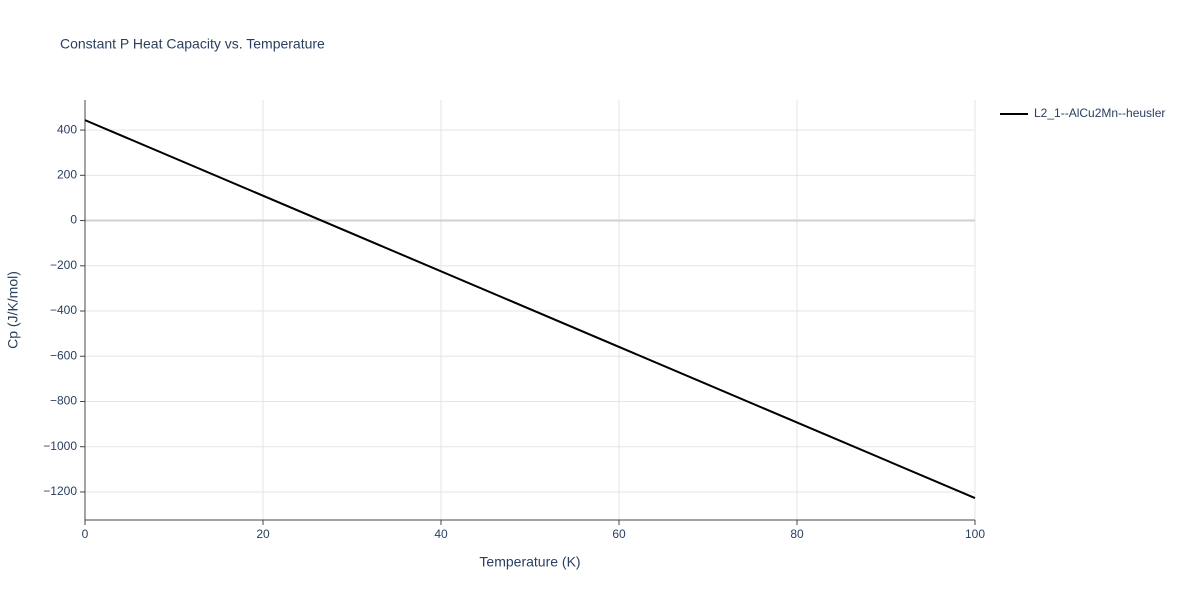  I want to click on y-tick-label: −200, so click(63, 265).